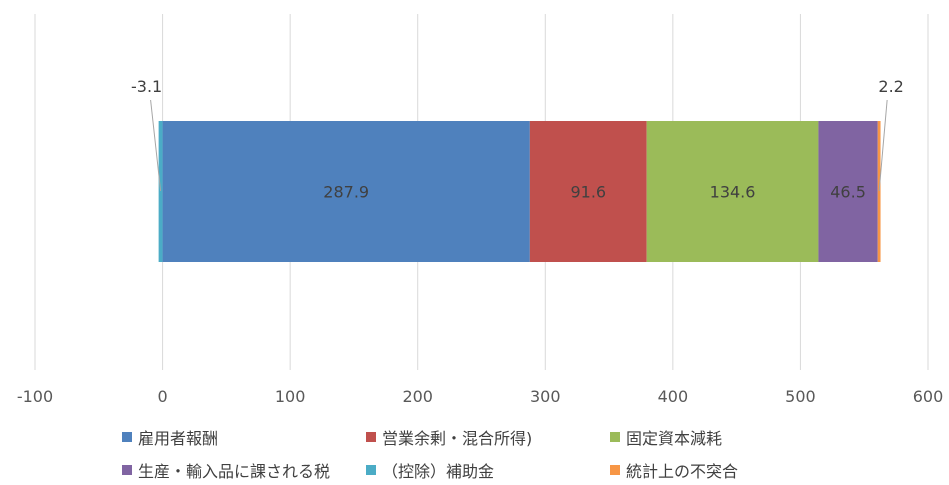 The width and height of the screenshot is (949, 485). What do you see at coordinates (417, 396) in the screenshot?
I see `x-tick-label: 200` at bounding box center [417, 396].